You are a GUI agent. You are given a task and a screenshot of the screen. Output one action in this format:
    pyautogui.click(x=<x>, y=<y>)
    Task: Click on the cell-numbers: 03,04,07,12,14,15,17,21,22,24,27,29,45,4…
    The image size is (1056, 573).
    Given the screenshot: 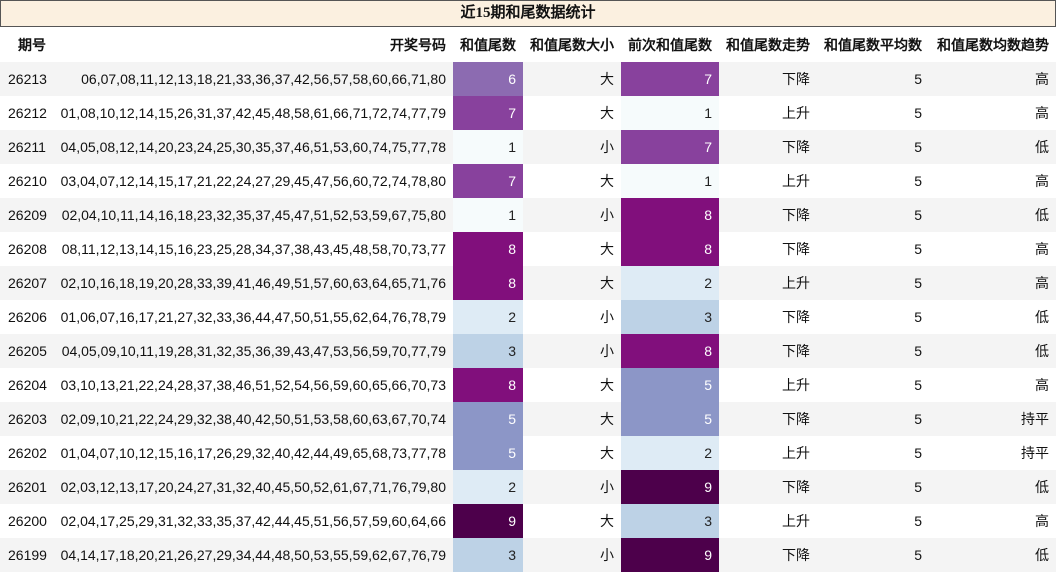 What is the action you would take?
    pyautogui.click(x=253, y=181)
    